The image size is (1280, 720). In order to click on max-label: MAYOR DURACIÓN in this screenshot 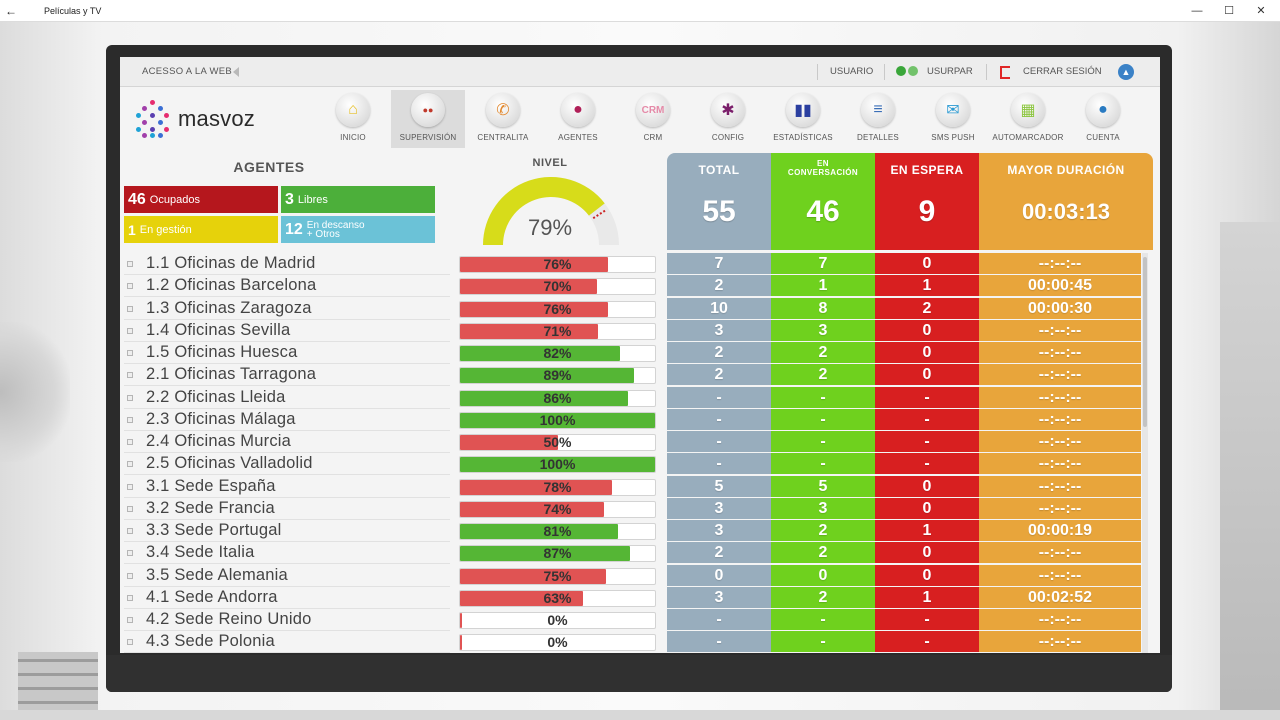, I will do `click(1066, 170)`.